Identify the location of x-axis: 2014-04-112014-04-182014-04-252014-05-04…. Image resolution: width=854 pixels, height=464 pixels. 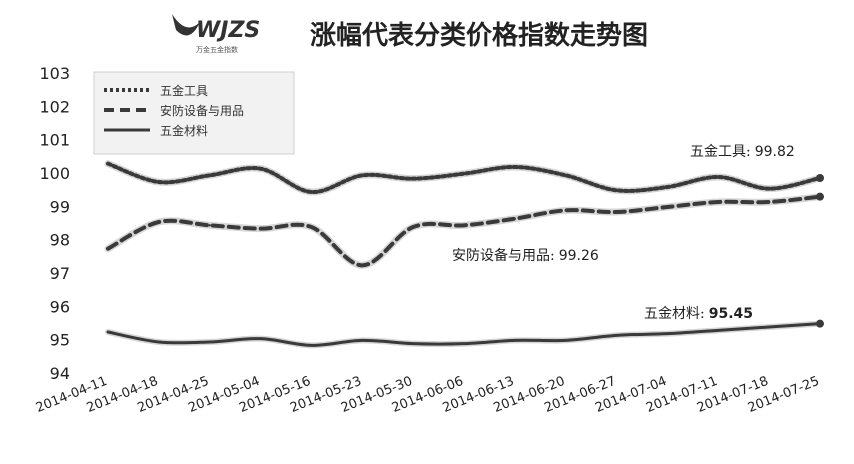
(428, 395).